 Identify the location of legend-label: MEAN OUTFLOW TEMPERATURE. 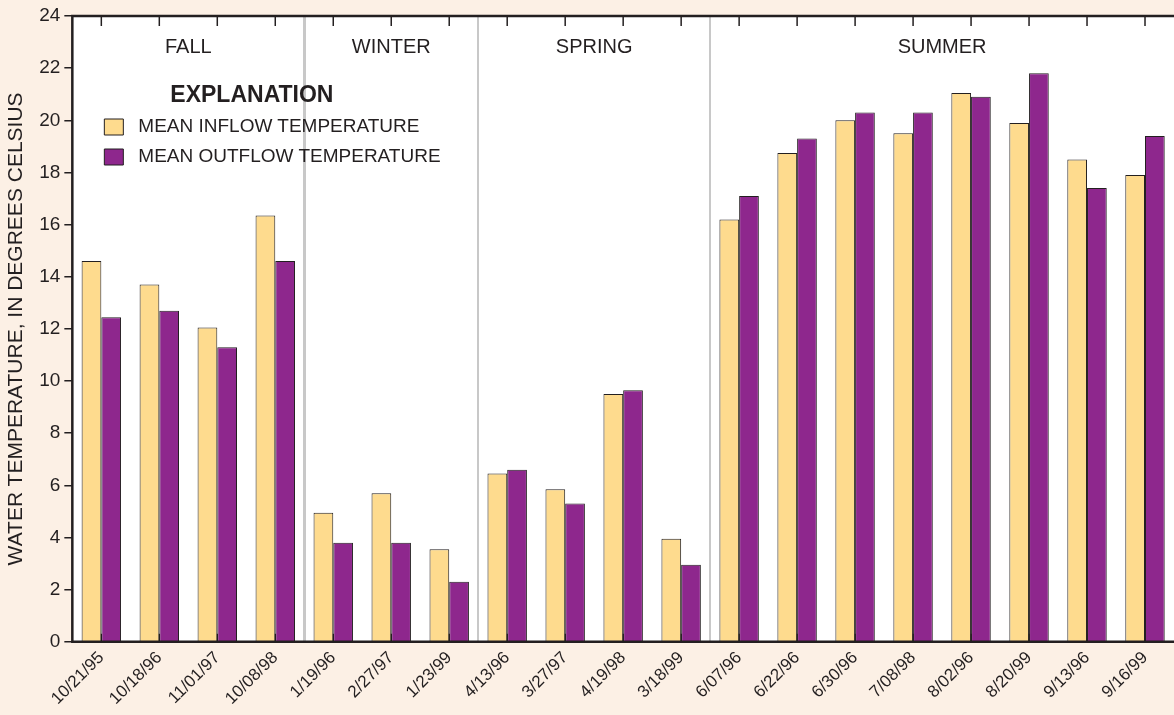
(289, 156).